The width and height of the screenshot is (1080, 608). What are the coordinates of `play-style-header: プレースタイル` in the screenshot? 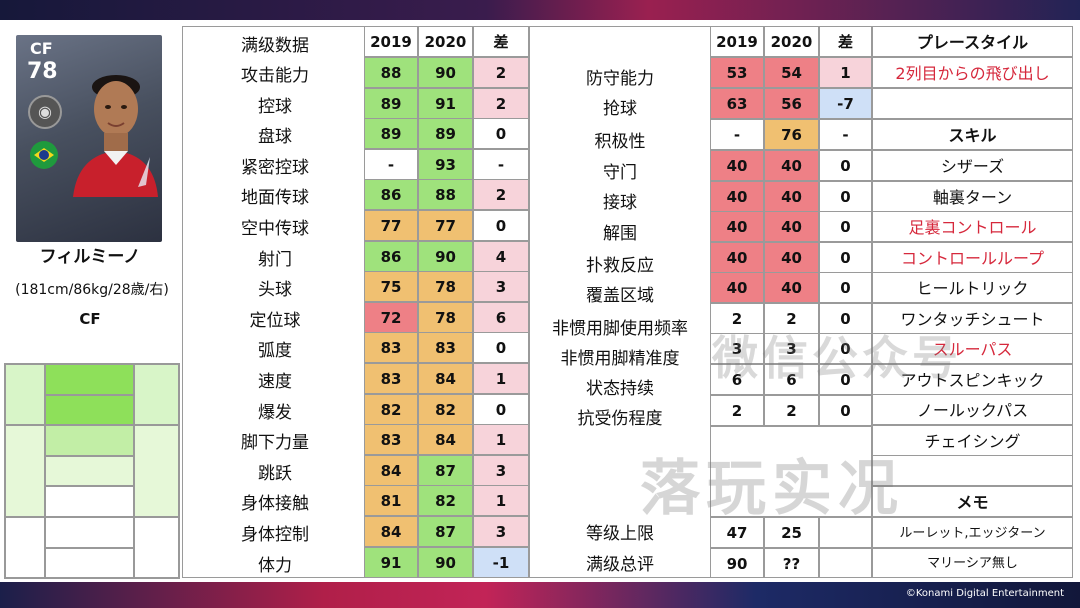 It's located at (972, 41).